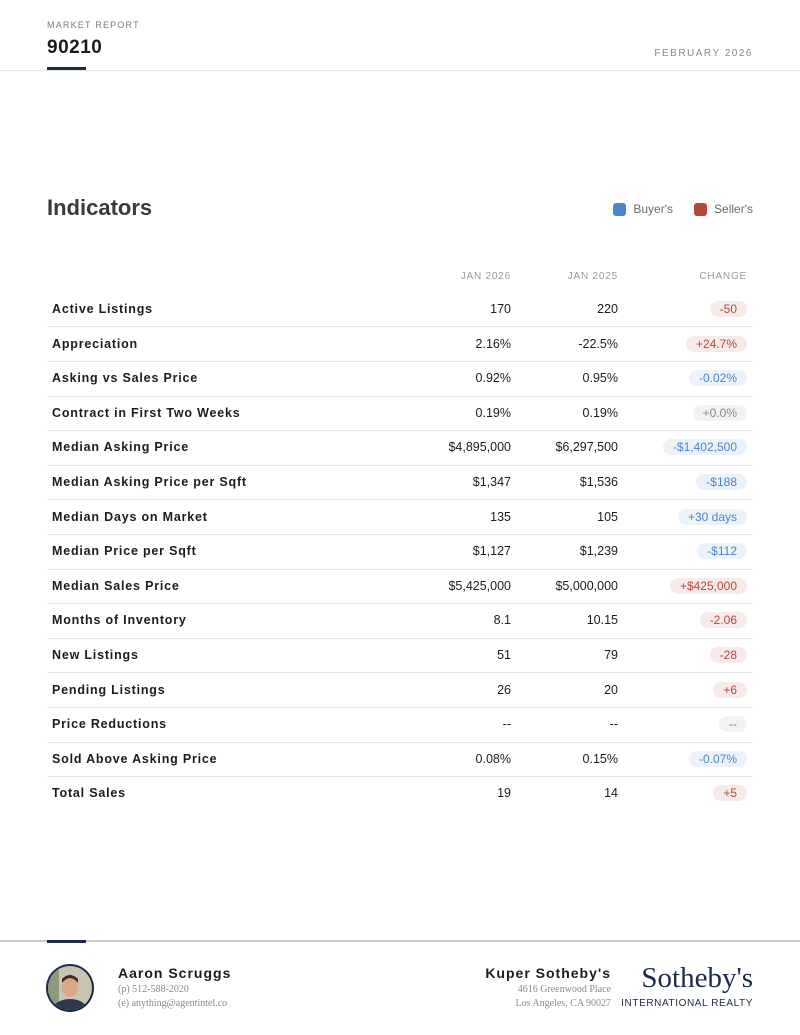 The image size is (800, 1035). What do you see at coordinates (716, 343) in the screenshot?
I see `change-pill: +24.7%` at bounding box center [716, 343].